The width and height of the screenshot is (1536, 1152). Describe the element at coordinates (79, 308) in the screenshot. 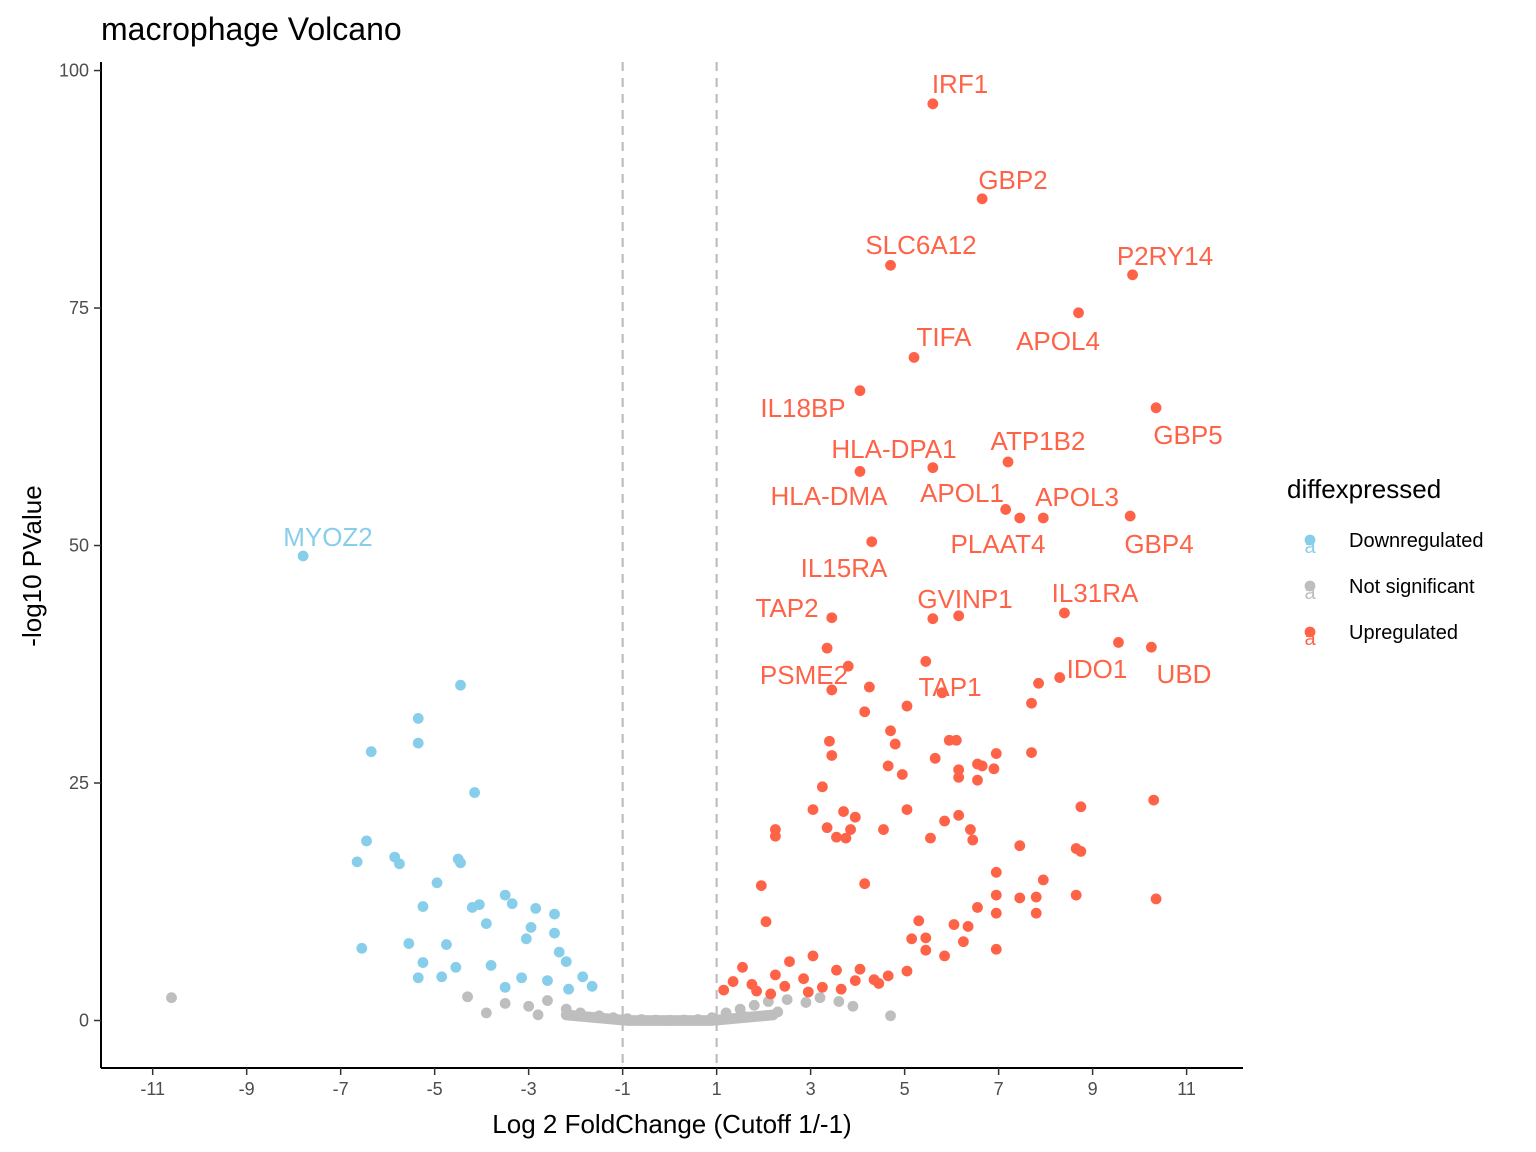

I see `y-tick-label: 75` at that location.